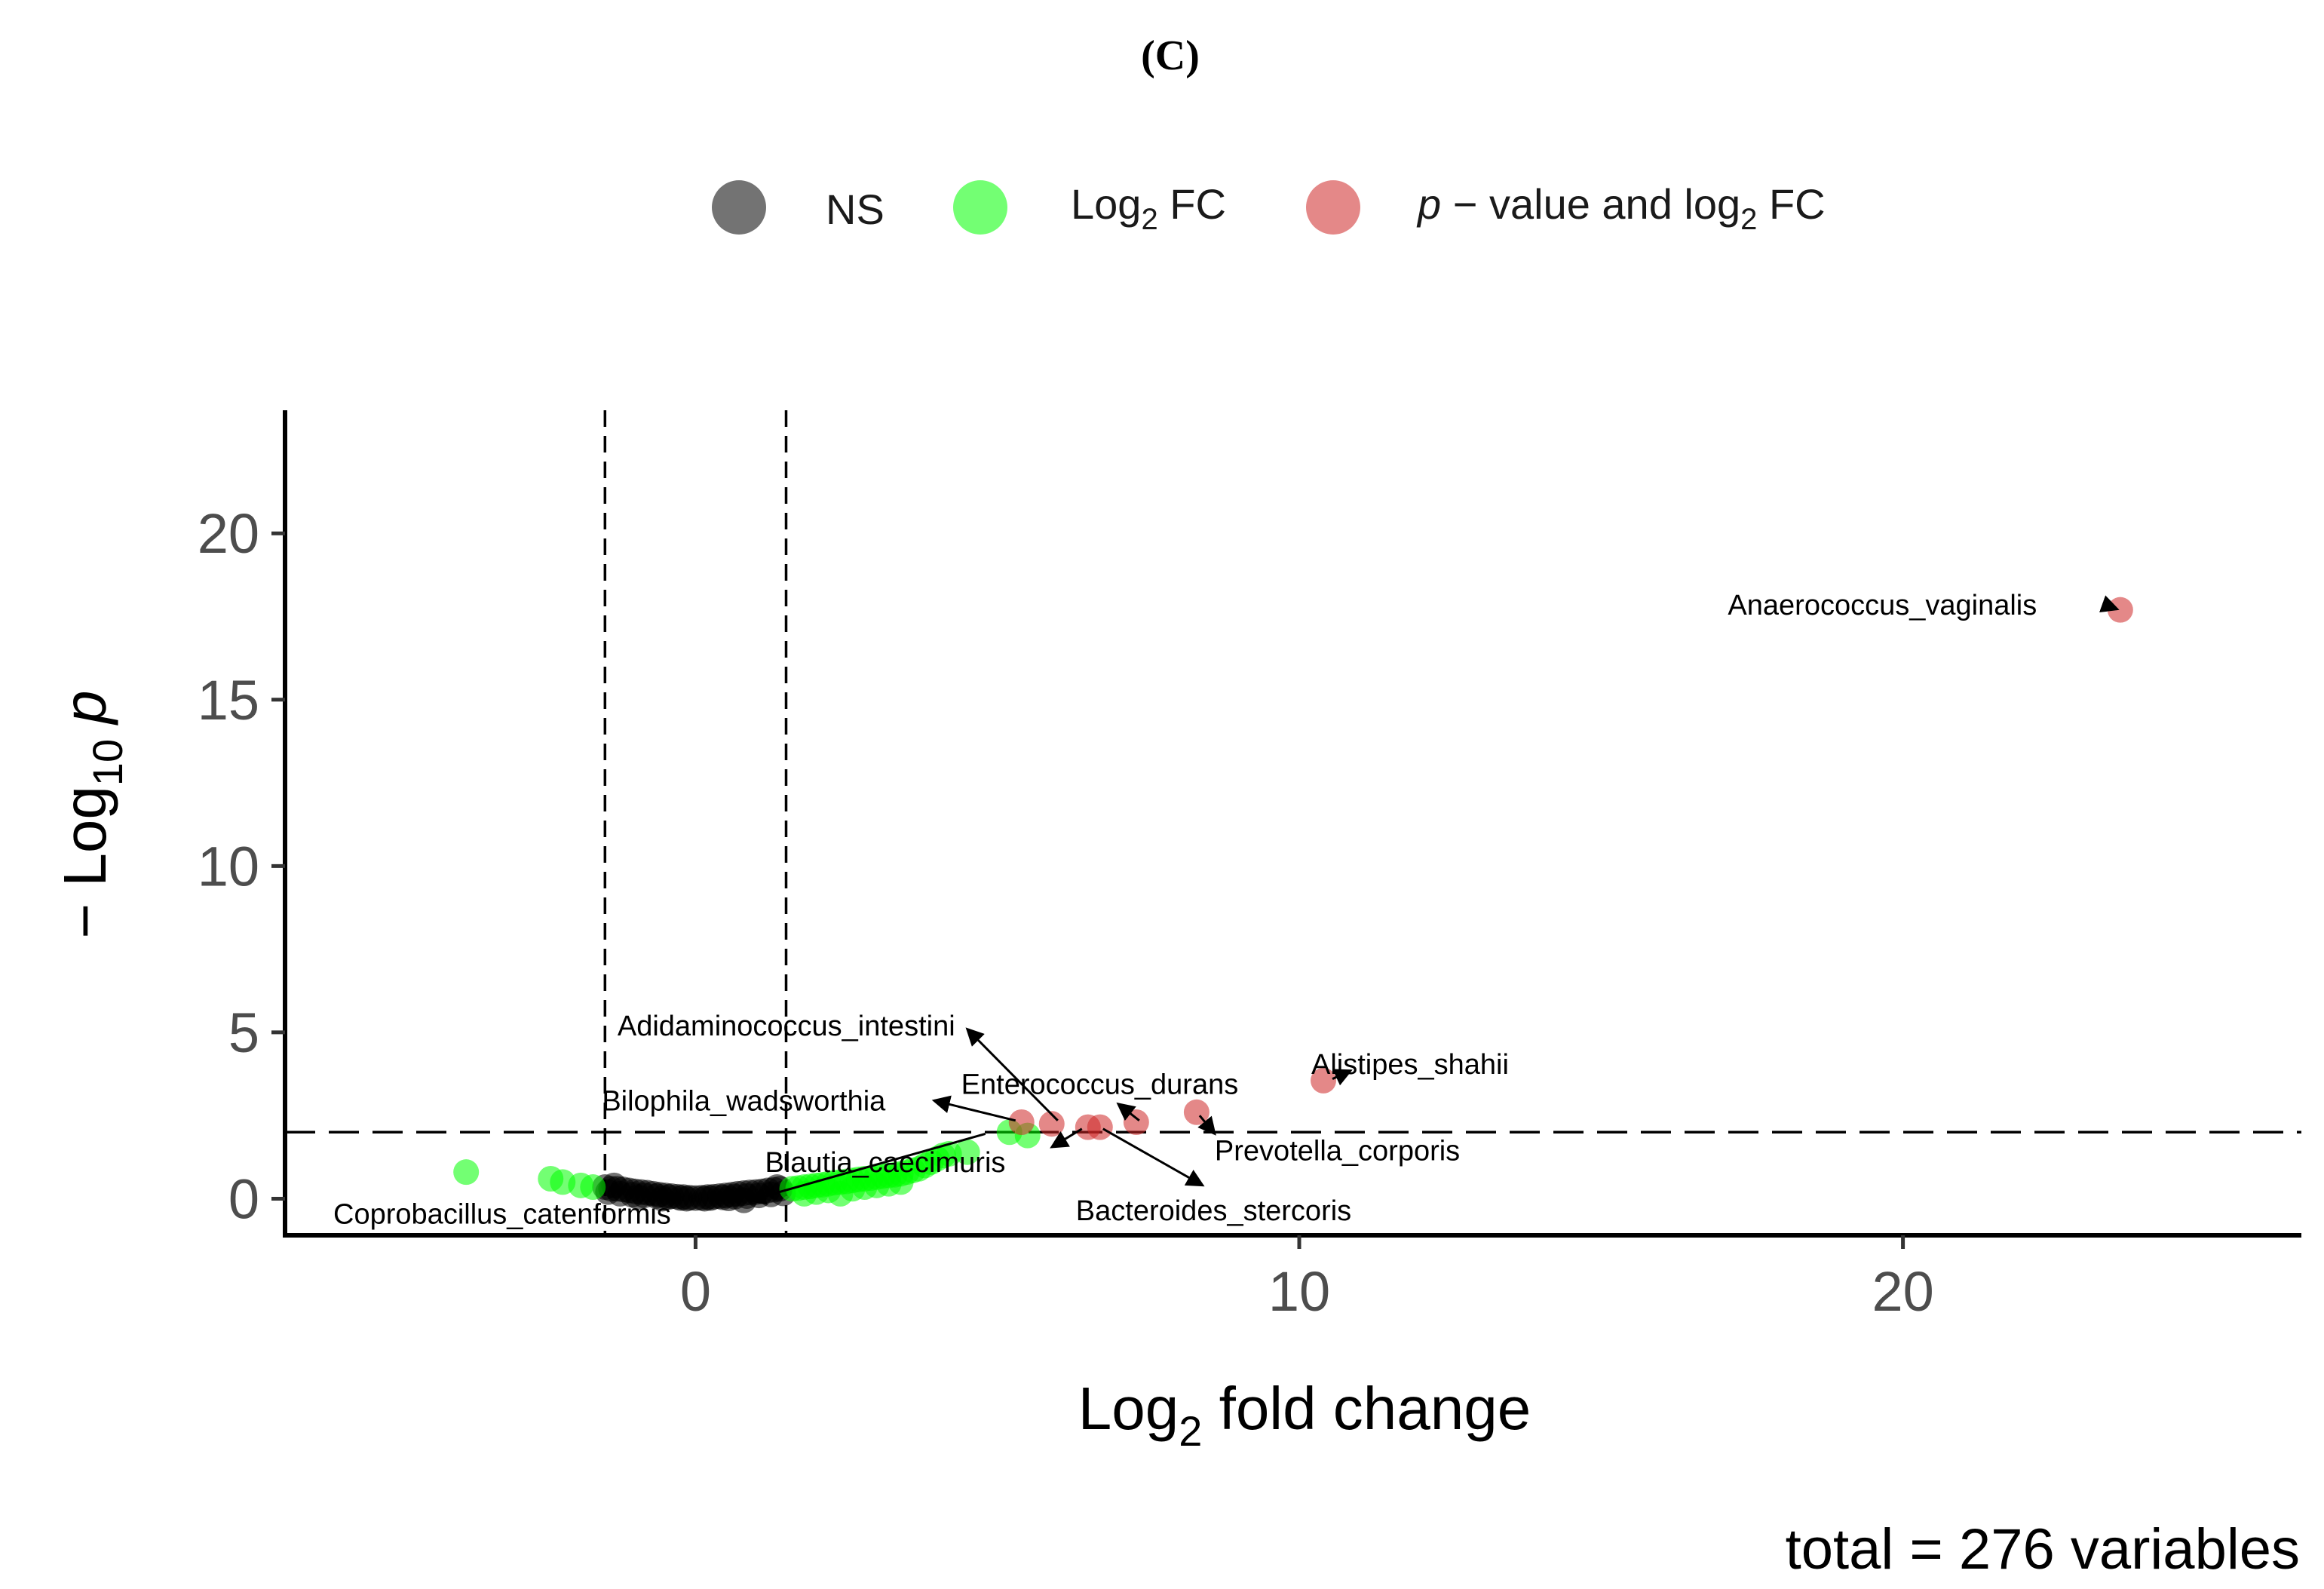  I want to click on caption: total = 276 variables, so click(2043, 1549).